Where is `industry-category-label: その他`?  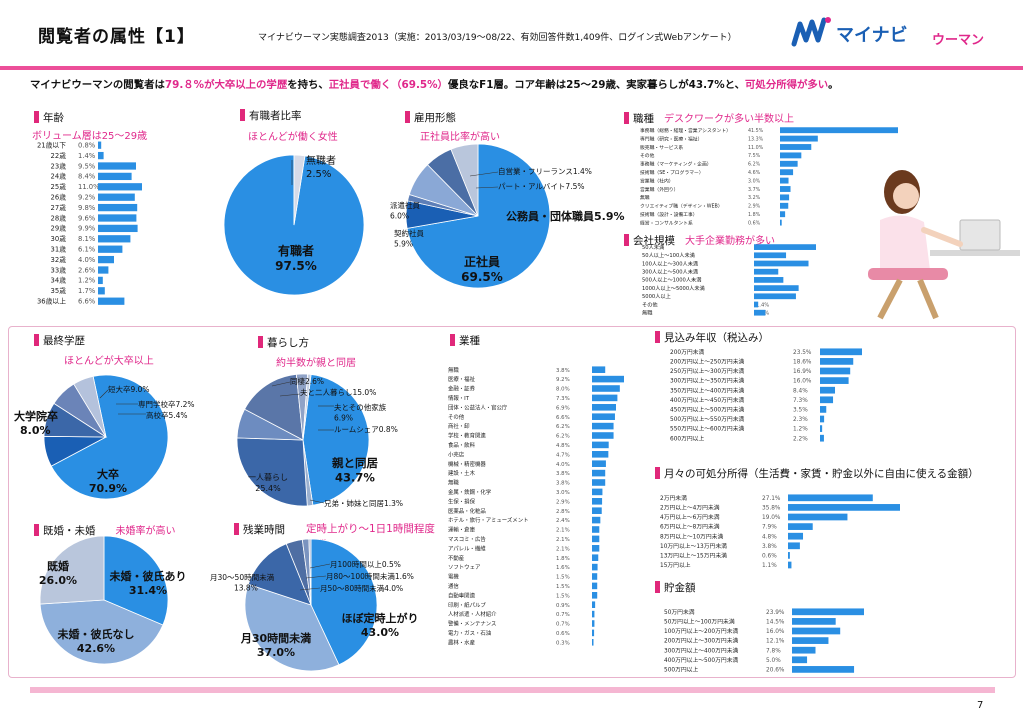
industry-category-label: その他 is located at coordinates (456, 417).